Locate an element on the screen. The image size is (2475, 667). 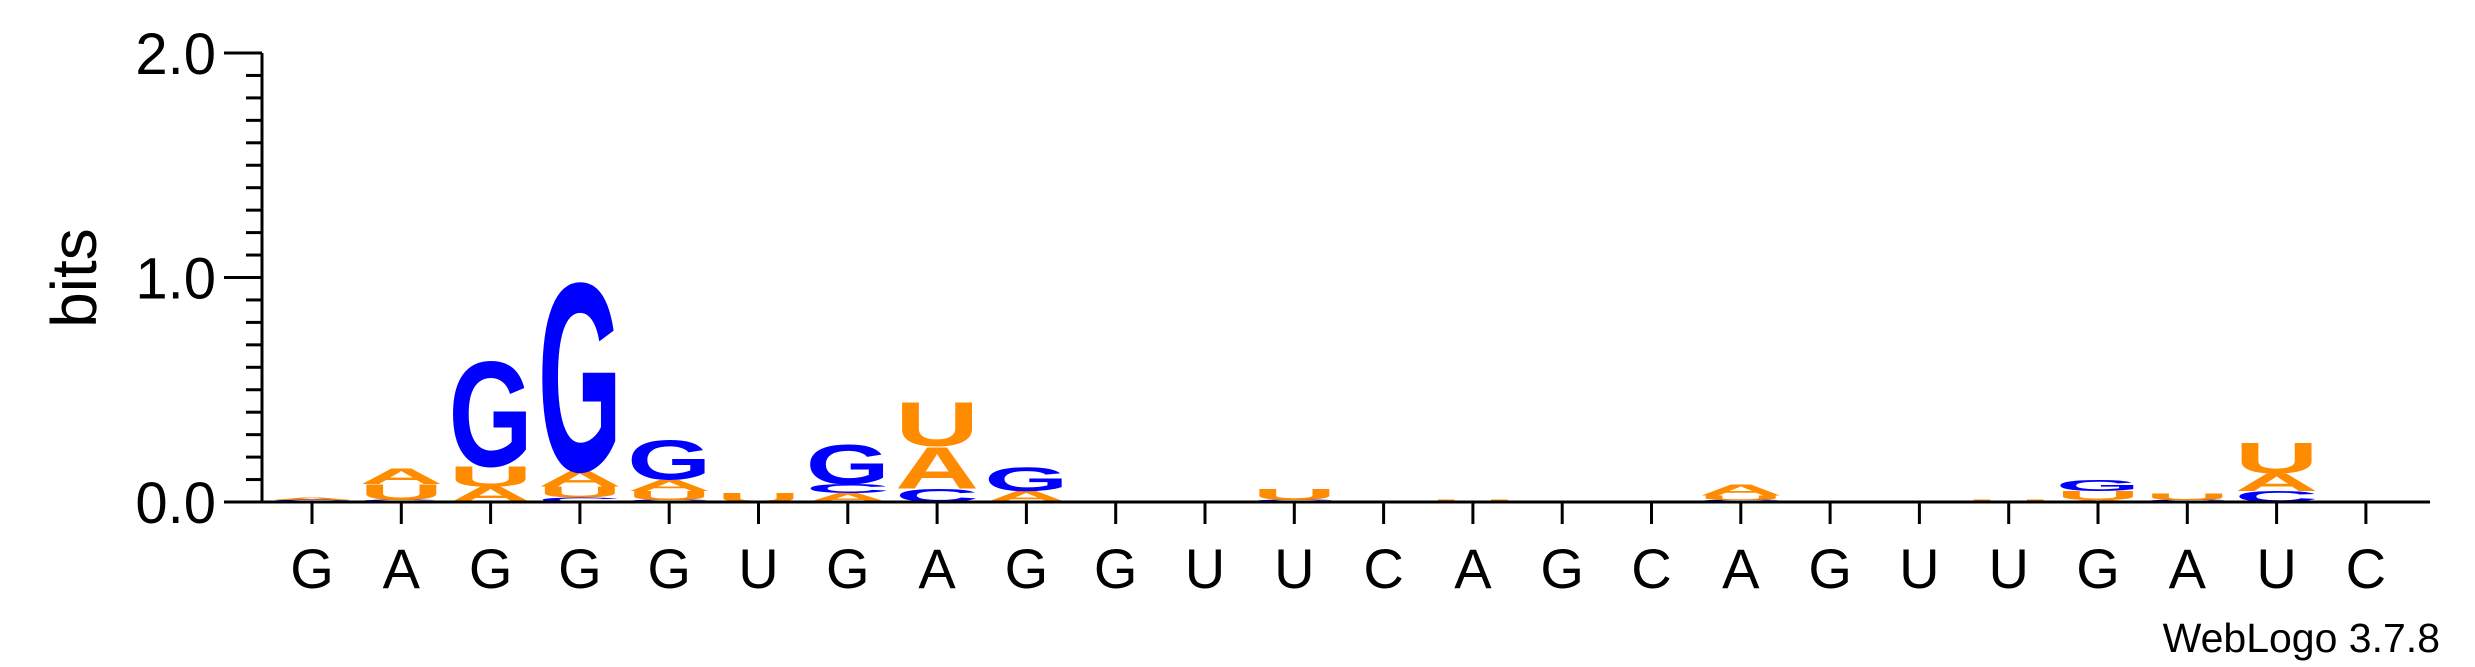
y-axis-label: bits is located at coordinates (74, 278).